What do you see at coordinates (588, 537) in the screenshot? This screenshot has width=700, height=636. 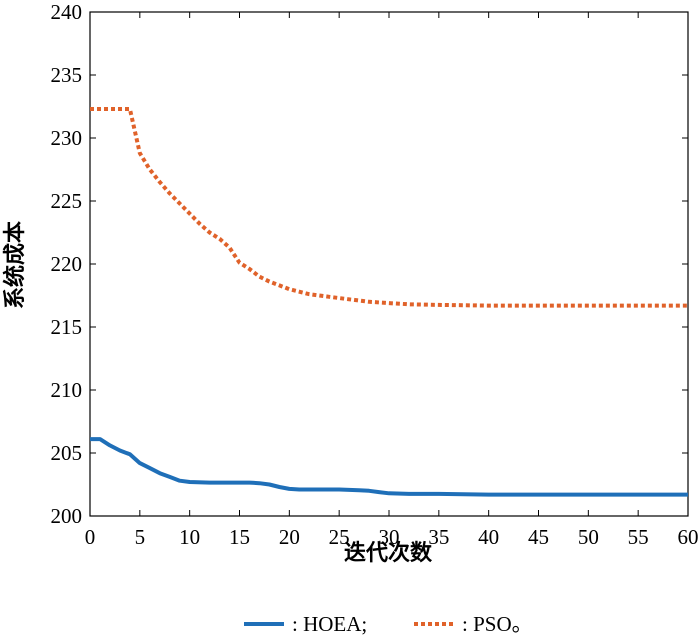 I see `x-tick-label: 50` at bounding box center [588, 537].